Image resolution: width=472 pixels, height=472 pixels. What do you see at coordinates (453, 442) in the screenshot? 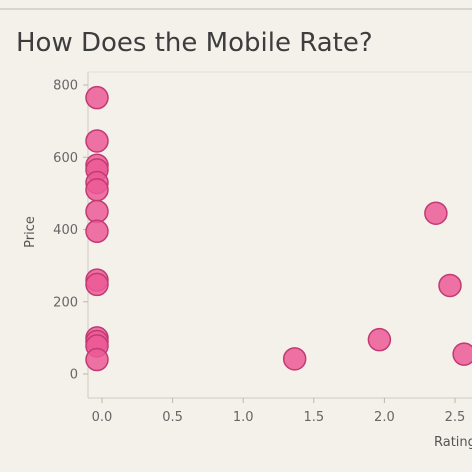
I see `x-axis-label: Rating` at bounding box center [453, 442].